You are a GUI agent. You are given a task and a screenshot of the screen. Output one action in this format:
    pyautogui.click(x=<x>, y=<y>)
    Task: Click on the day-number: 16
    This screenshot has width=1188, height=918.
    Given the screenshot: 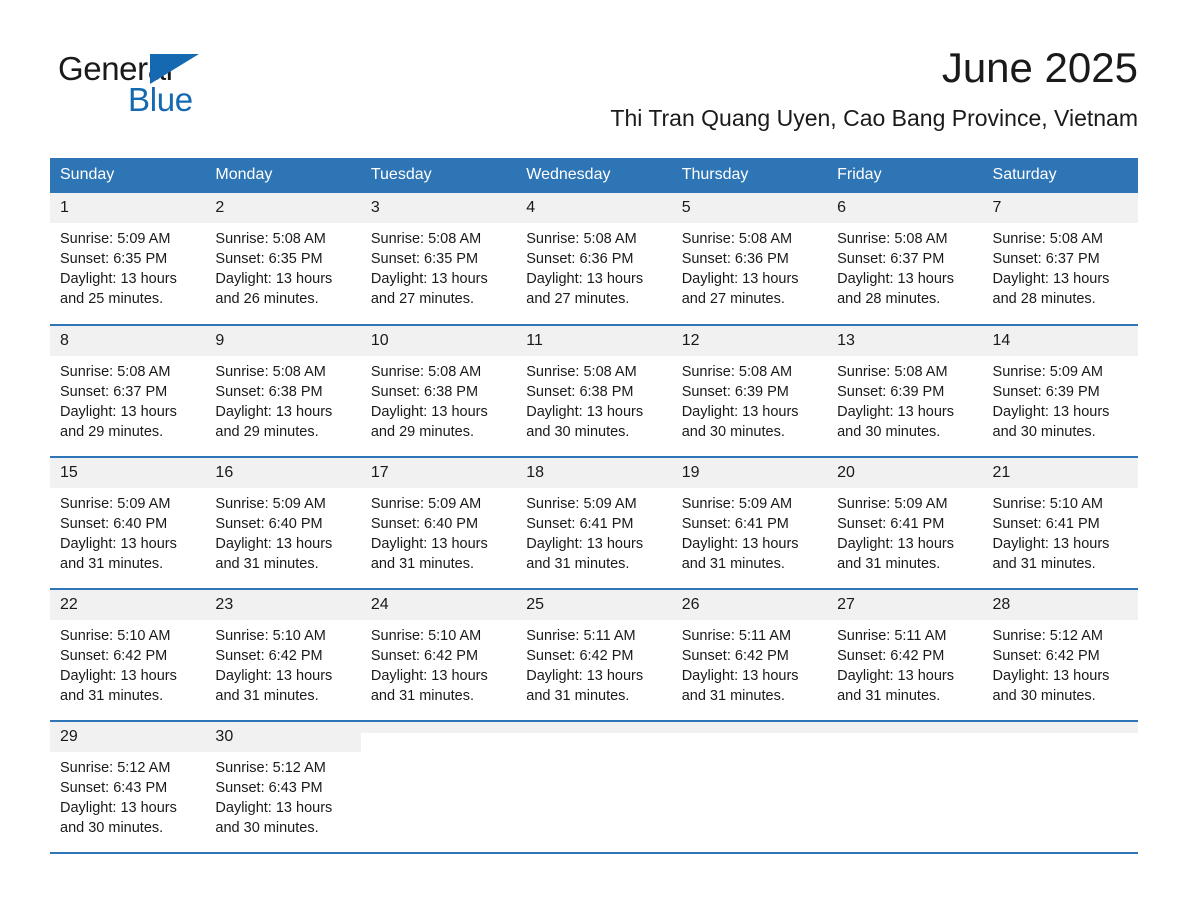 What is the action you would take?
    pyautogui.click(x=283, y=473)
    